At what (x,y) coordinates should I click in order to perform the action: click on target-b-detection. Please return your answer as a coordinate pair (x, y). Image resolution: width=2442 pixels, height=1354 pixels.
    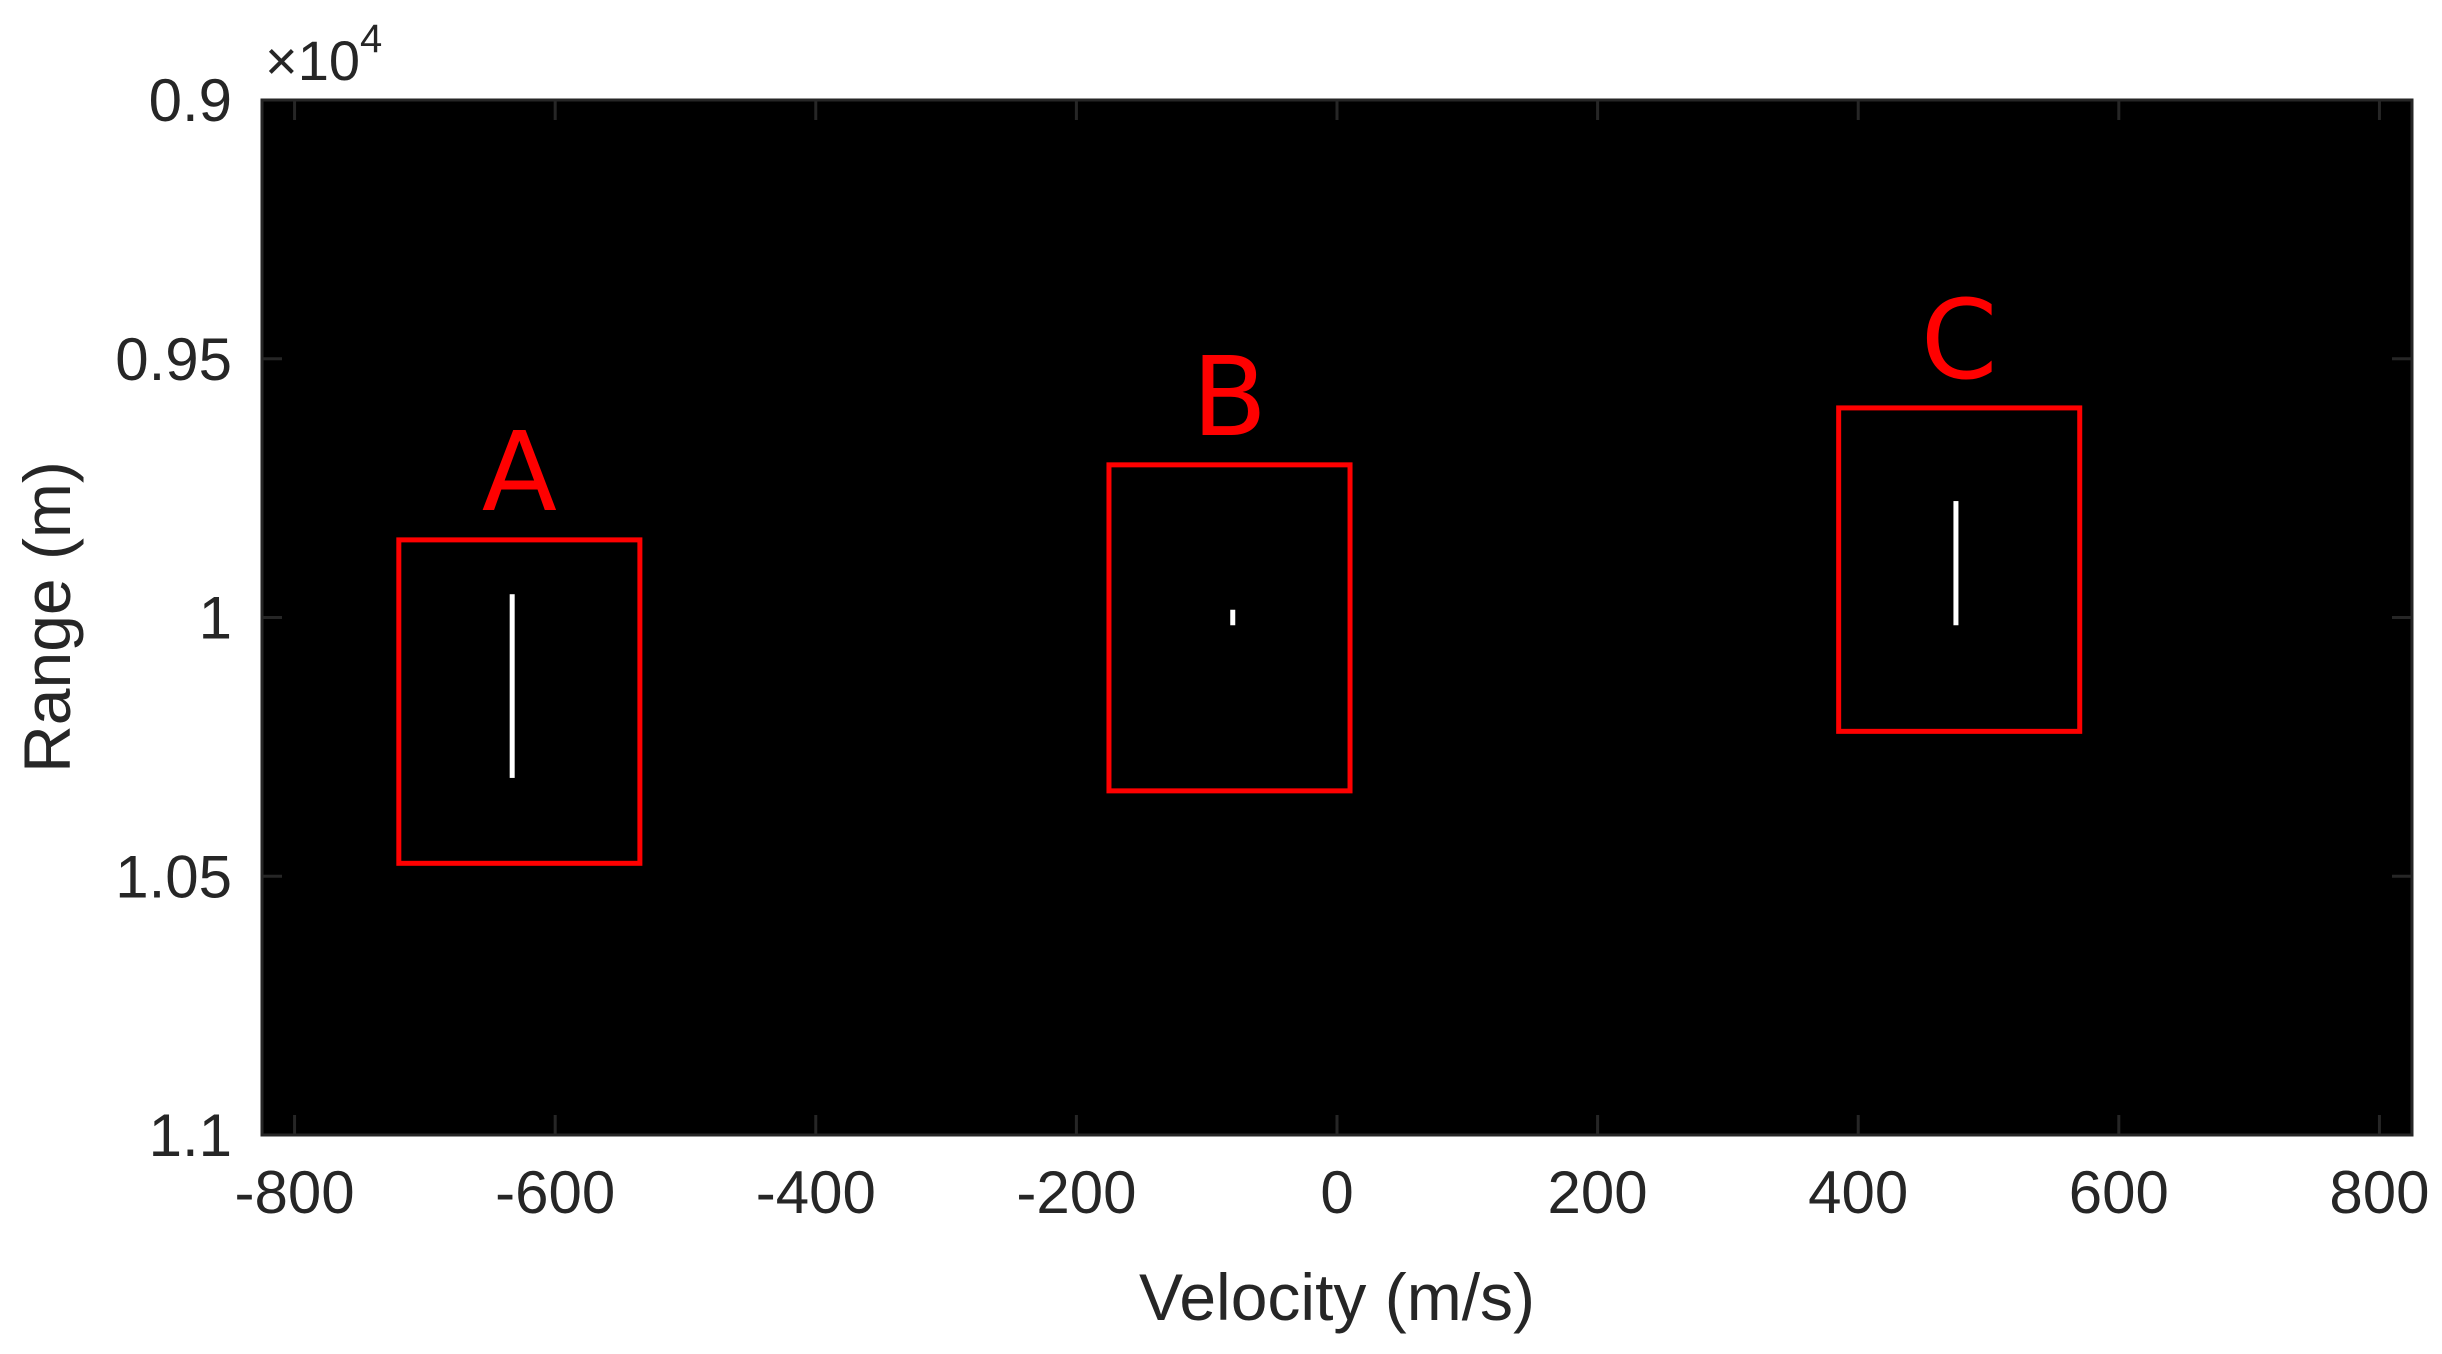
    Looking at the image, I should click on (1233, 617).